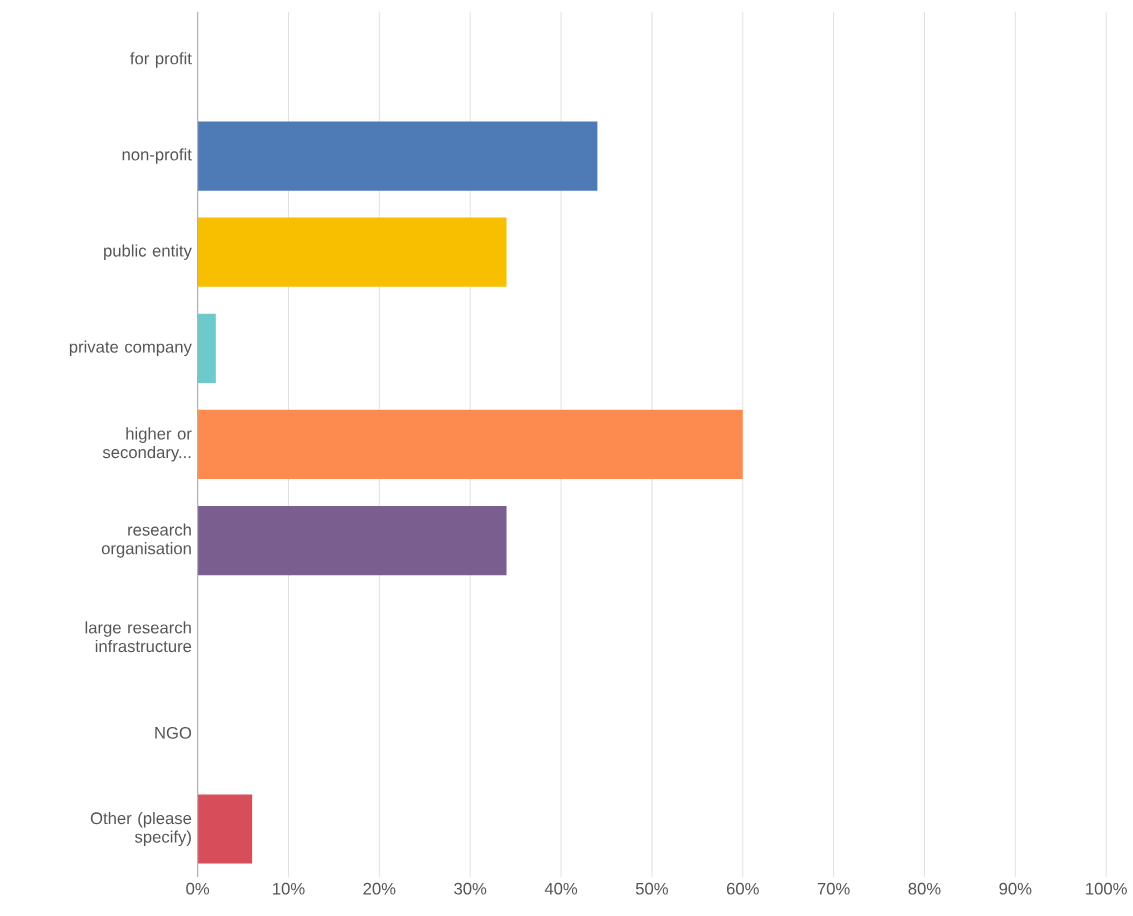 This screenshot has height=916, width=1133. What do you see at coordinates (141, 828) in the screenshot?
I see `y-tick-label: Other (please specify)` at bounding box center [141, 828].